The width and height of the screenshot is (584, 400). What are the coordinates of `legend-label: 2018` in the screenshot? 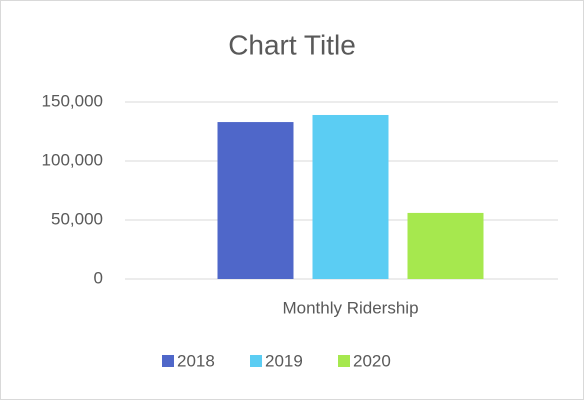 It's located at (196, 360).